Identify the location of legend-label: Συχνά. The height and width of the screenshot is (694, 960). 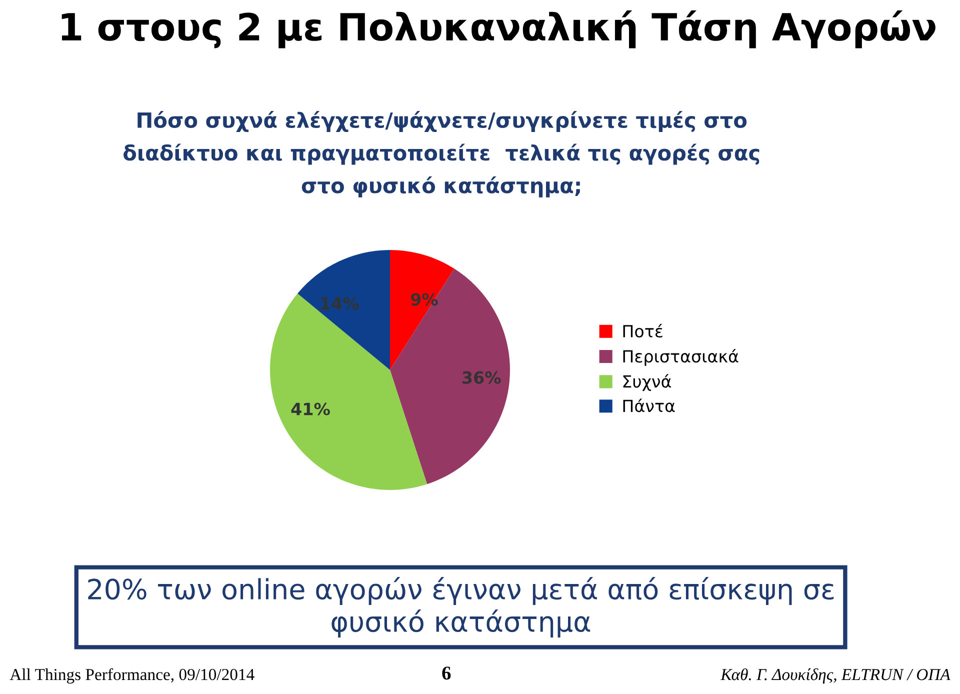
(647, 382).